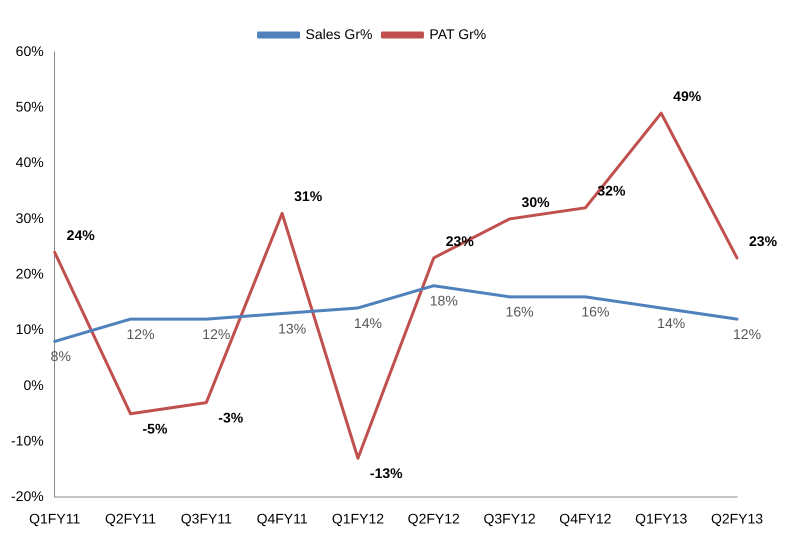 The width and height of the screenshot is (793, 544). I want to click on data-label: 18%, so click(444, 300).